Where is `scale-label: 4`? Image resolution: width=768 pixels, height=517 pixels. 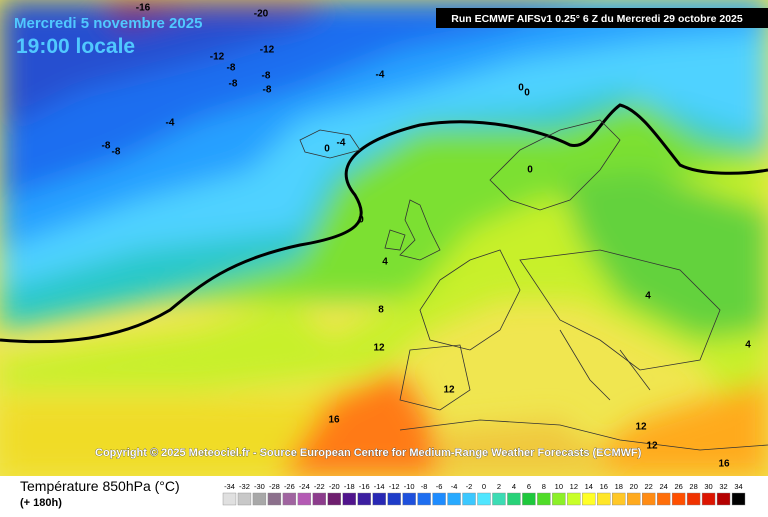
scale-label: 4 is located at coordinates (514, 486).